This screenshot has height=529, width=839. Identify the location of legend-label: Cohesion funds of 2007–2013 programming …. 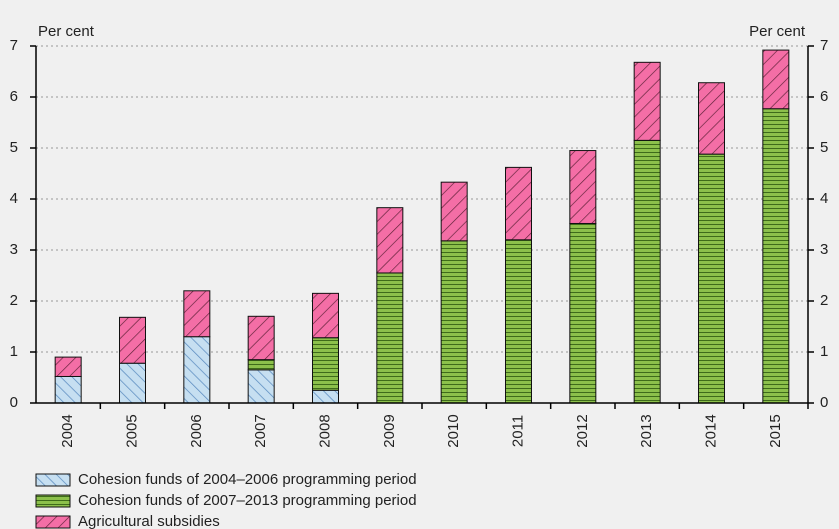
(247, 500).